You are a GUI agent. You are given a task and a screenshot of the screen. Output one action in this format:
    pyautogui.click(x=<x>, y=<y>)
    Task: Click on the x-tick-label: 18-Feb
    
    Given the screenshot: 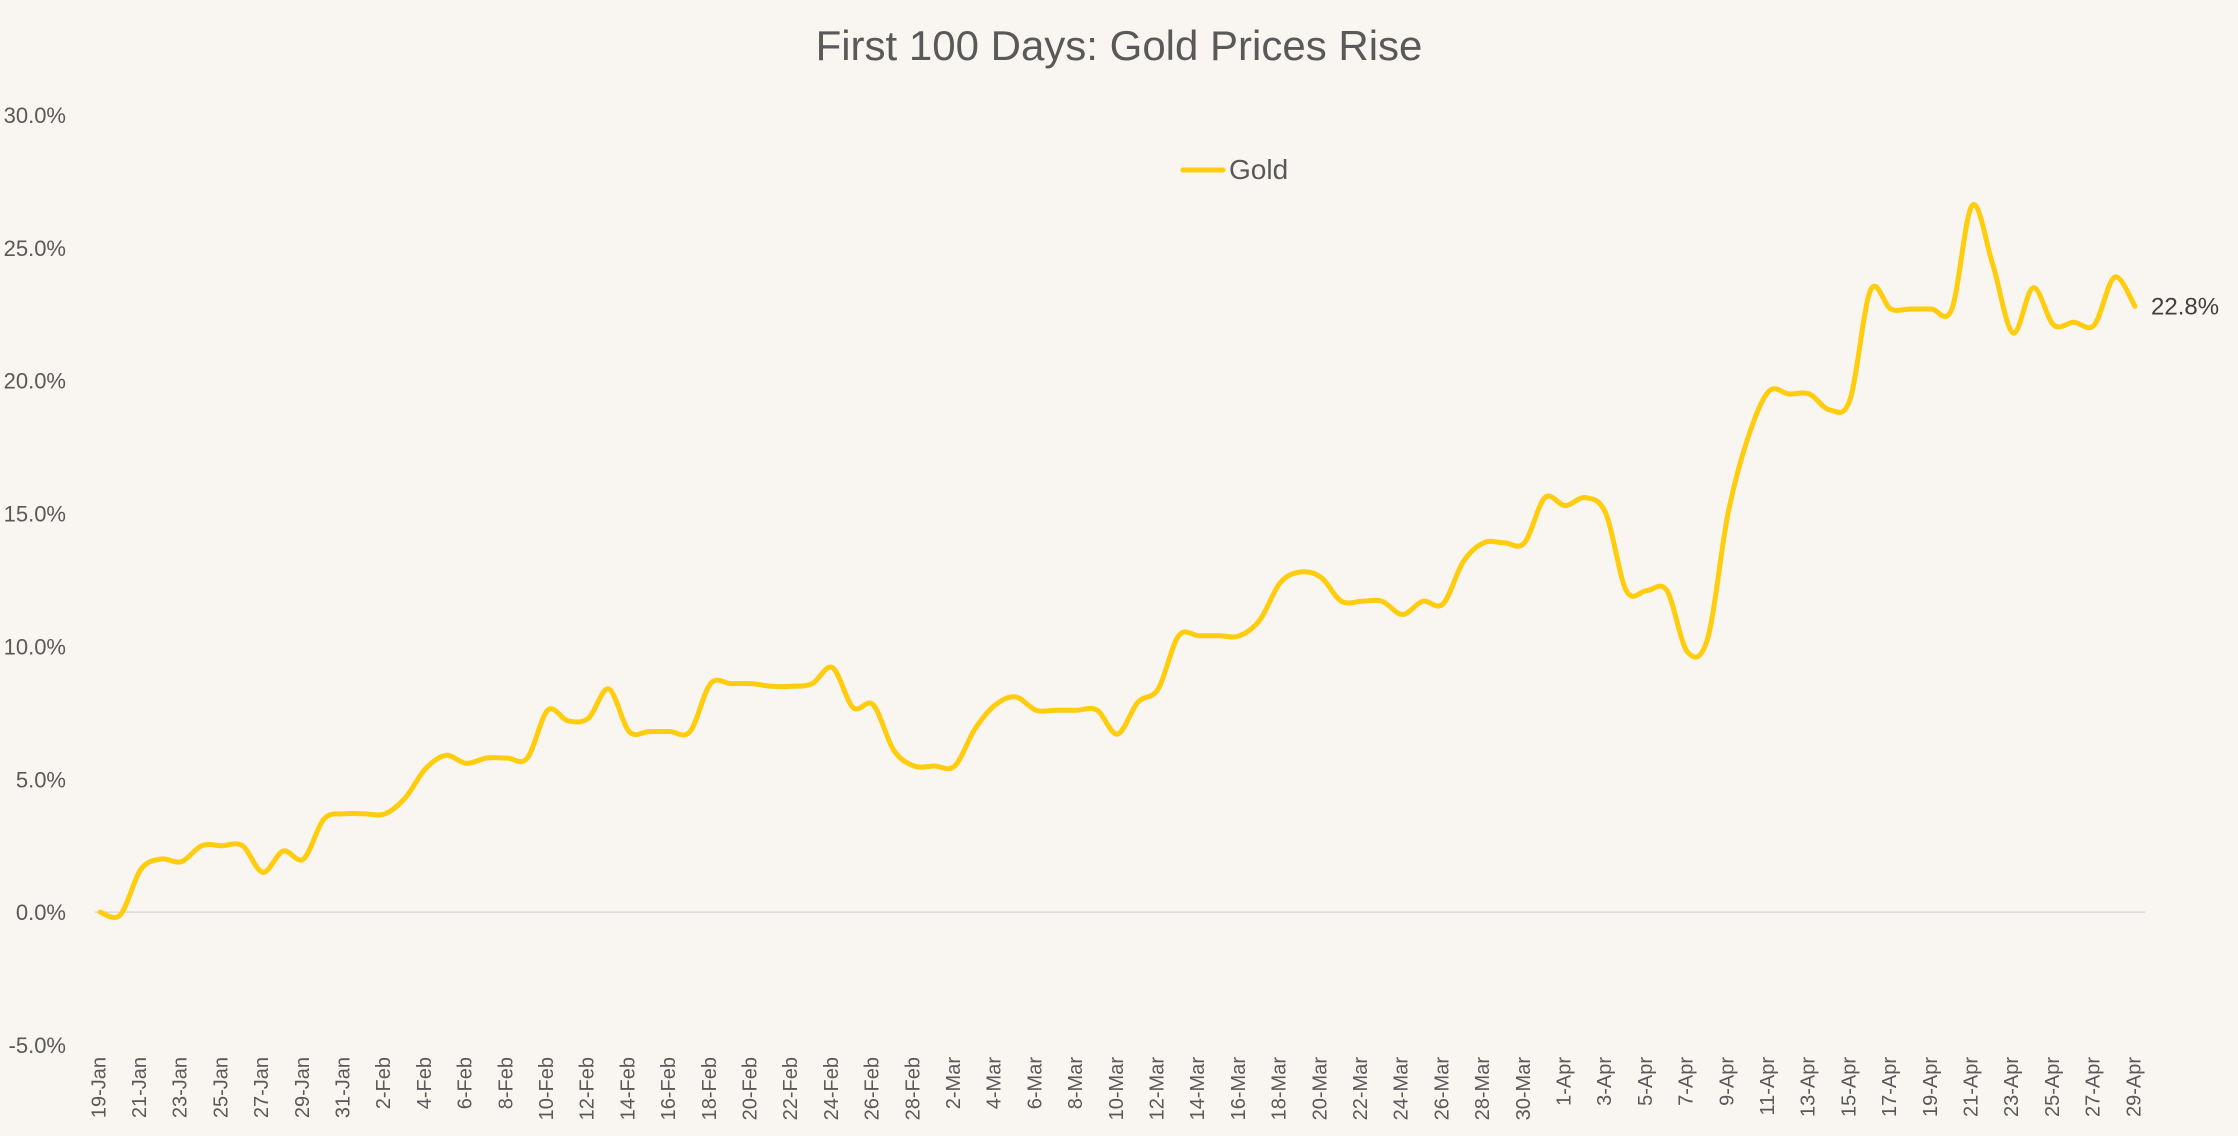 What is the action you would take?
    pyautogui.click(x=710, y=1088)
    